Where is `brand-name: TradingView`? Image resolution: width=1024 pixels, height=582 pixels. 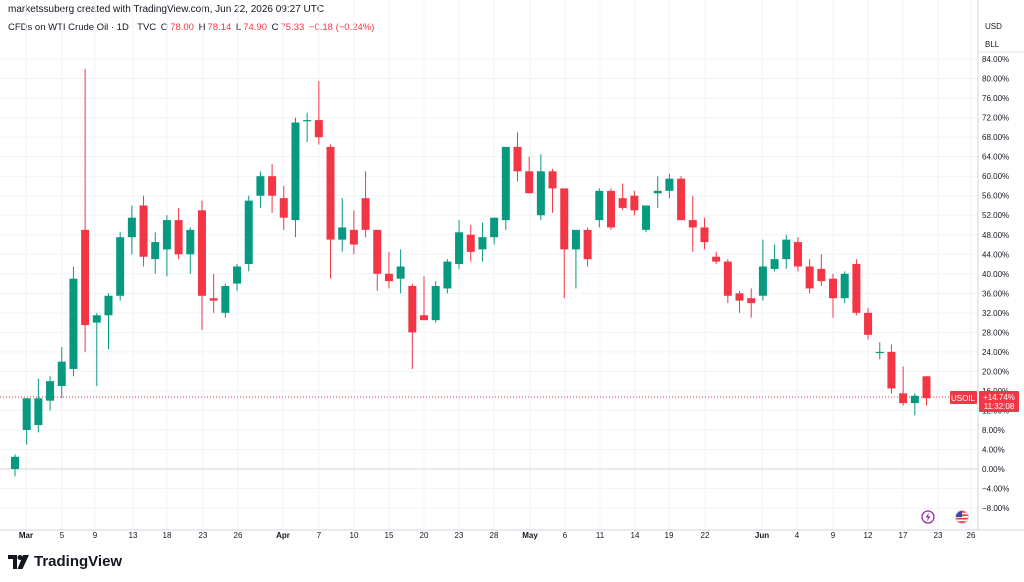
brand-name: TradingView is located at coordinates (78, 561).